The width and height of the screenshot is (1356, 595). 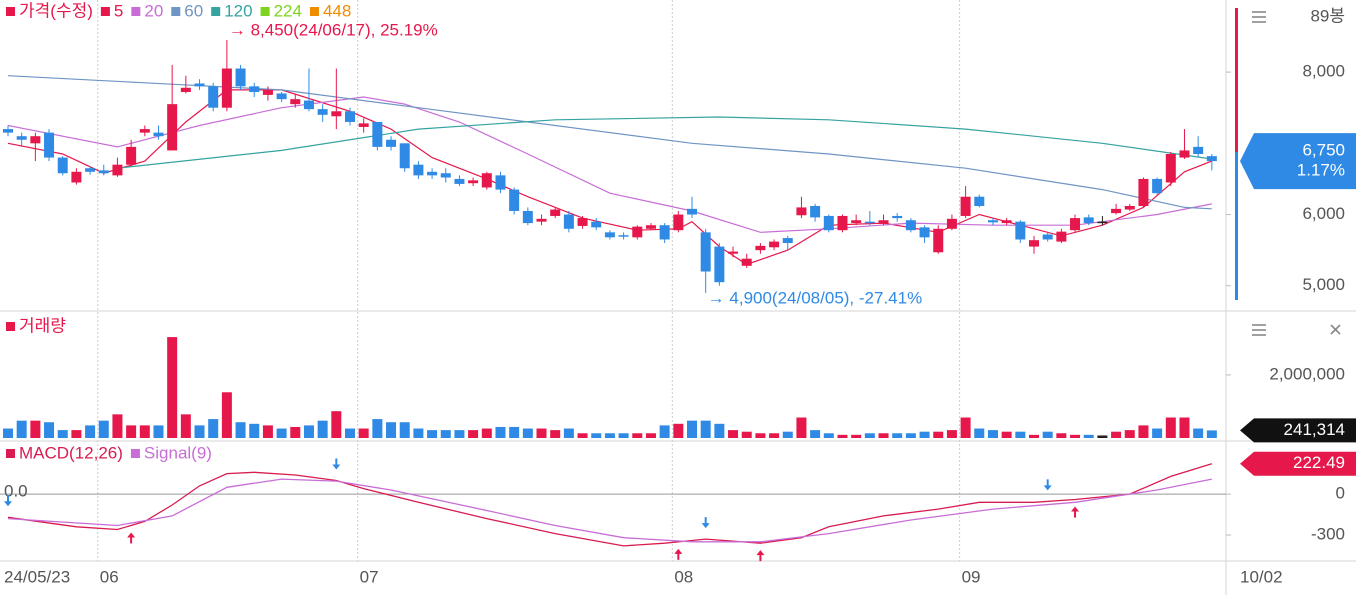 I want to click on value-box-label: 222.49, so click(x=1319, y=462).